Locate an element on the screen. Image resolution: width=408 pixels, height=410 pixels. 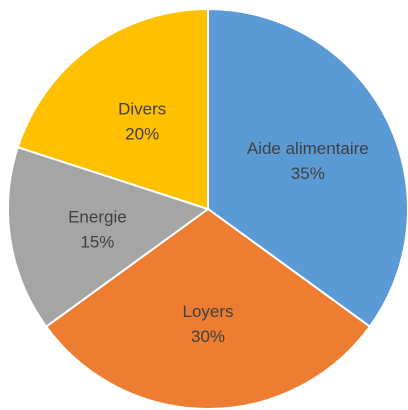
slice-category-label: Divers is located at coordinates (142, 108).